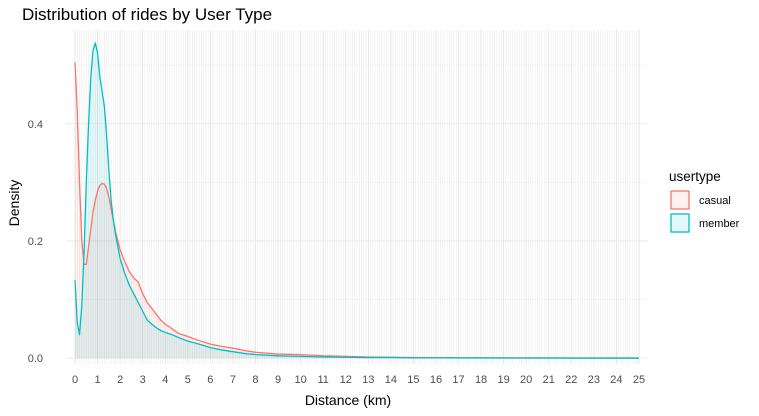 The width and height of the screenshot is (759, 416). Describe the element at coordinates (322, 380) in the screenshot. I see `x-tick-label: 11` at that location.